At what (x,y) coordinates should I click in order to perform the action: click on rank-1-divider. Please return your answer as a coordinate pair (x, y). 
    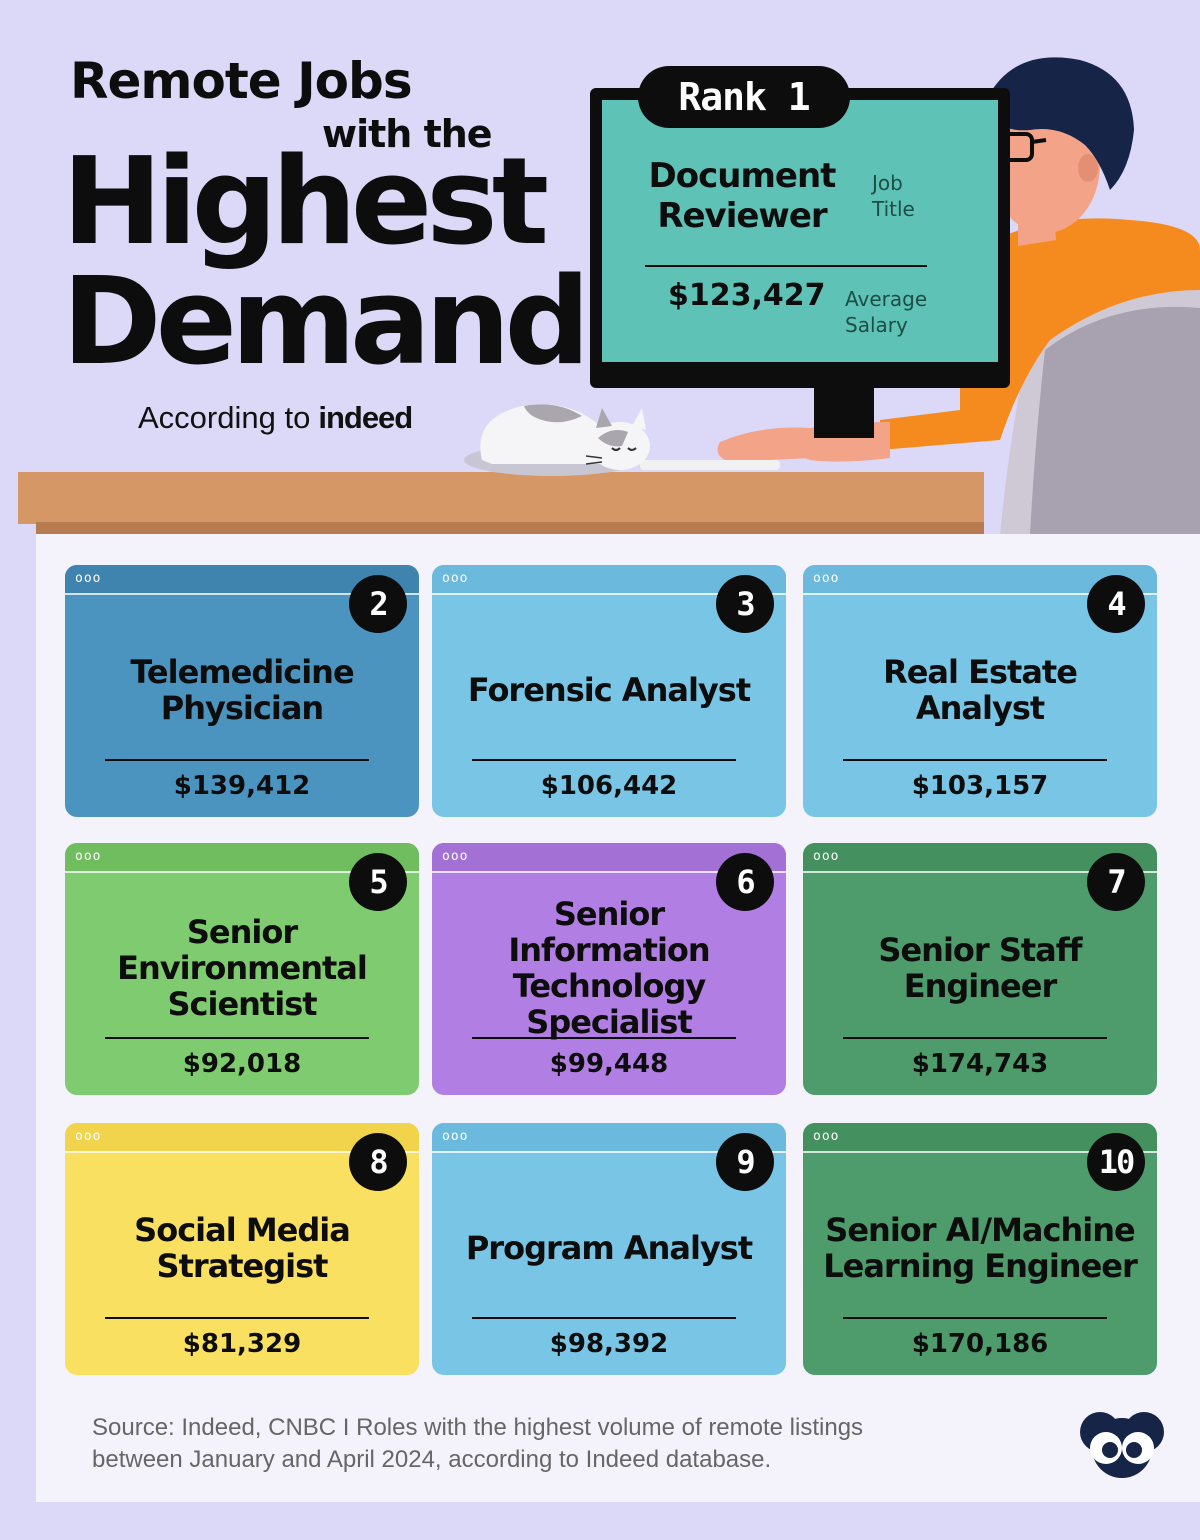
    Looking at the image, I should click on (786, 266).